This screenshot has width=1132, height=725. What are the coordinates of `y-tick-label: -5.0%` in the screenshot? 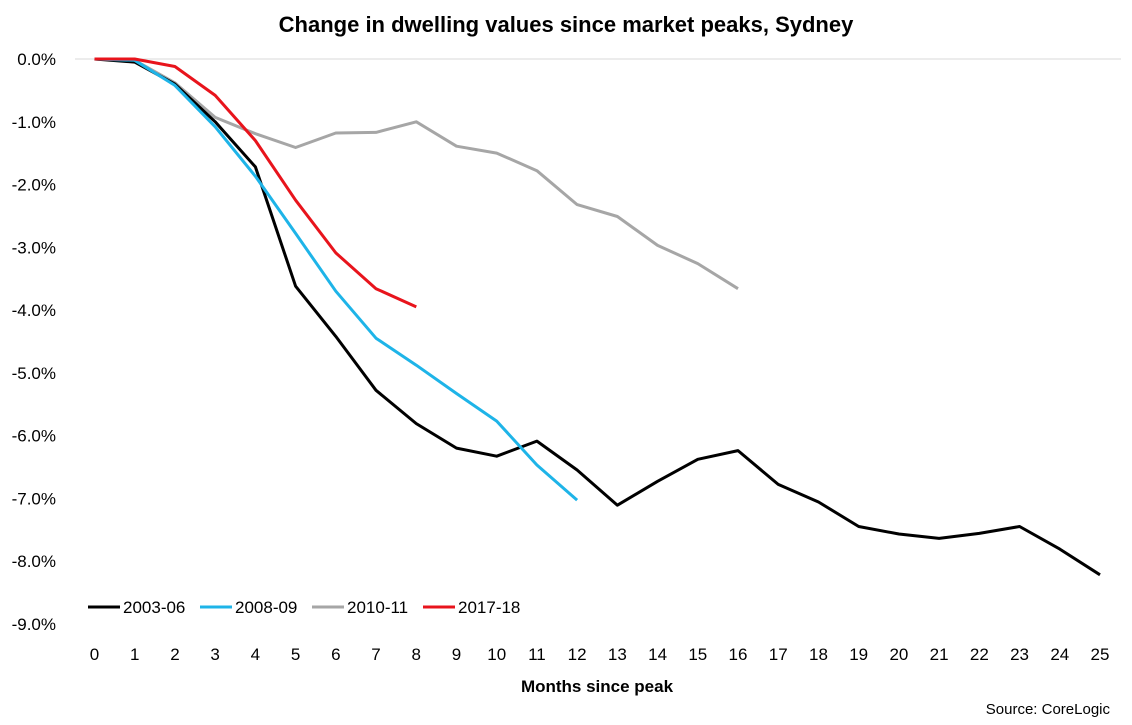 It's located at (34, 373).